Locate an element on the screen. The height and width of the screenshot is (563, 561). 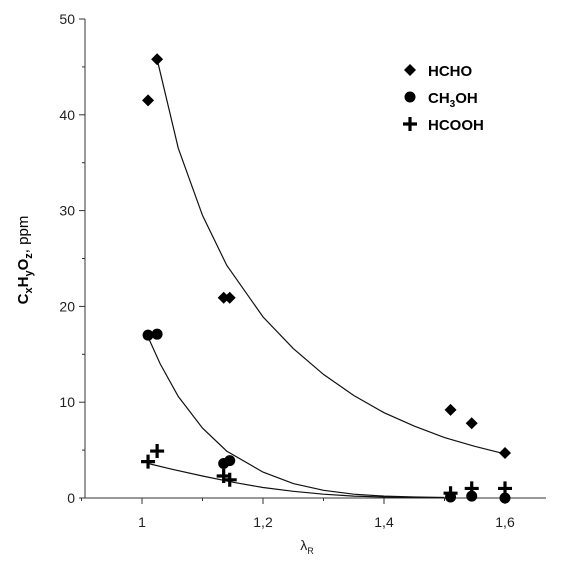
y-tick-label: 0 is located at coordinates (71, 498).